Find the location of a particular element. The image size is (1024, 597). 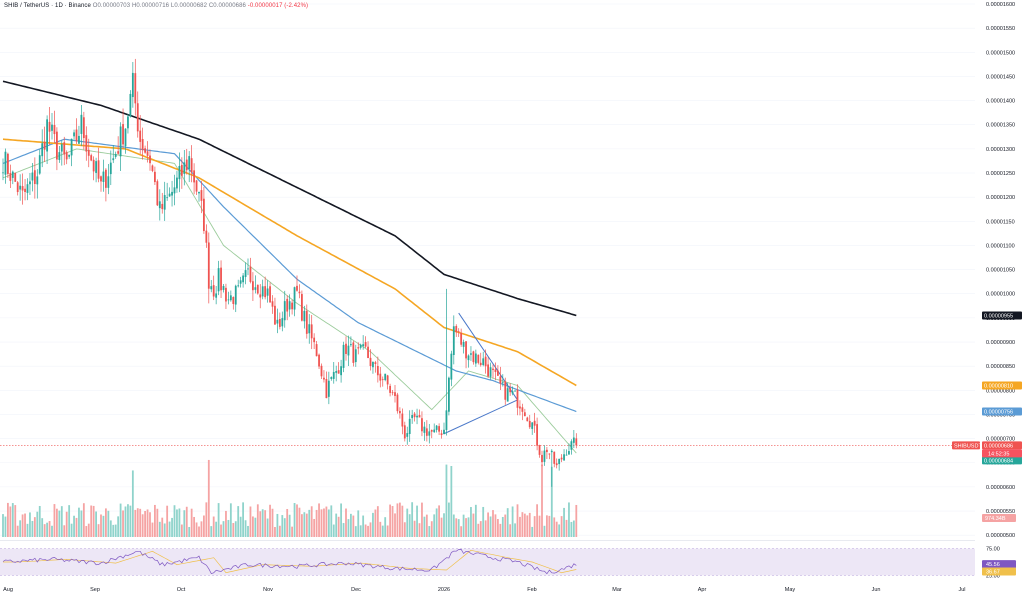

x-tick-label: May is located at coordinates (790, 590).